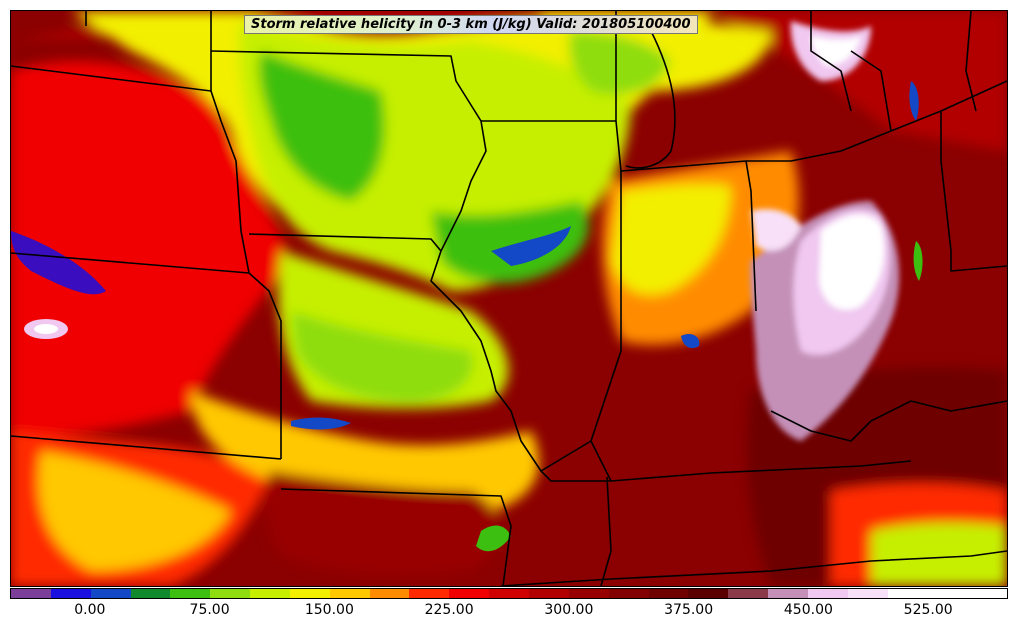  What do you see at coordinates (449, 610) in the screenshot?
I see `colorbar-tick-label: 225.00` at bounding box center [449, 610].